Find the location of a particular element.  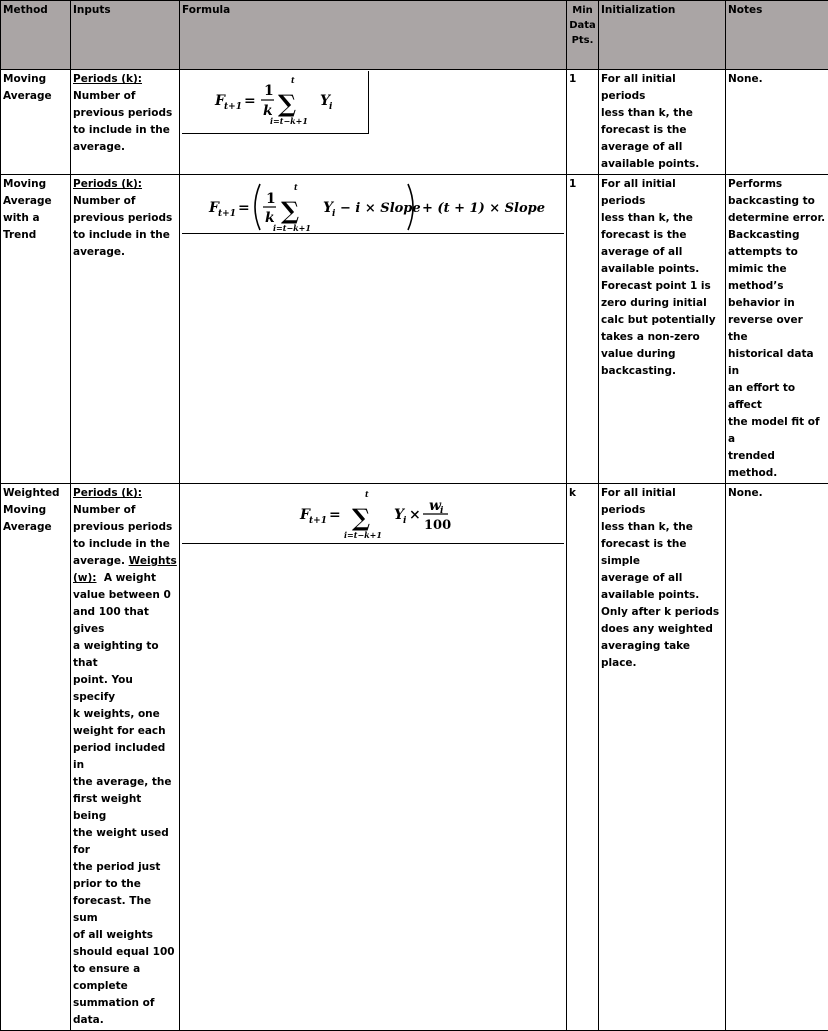

method-cell: Moving Average with a Trend is located at coordinates (36, 329).